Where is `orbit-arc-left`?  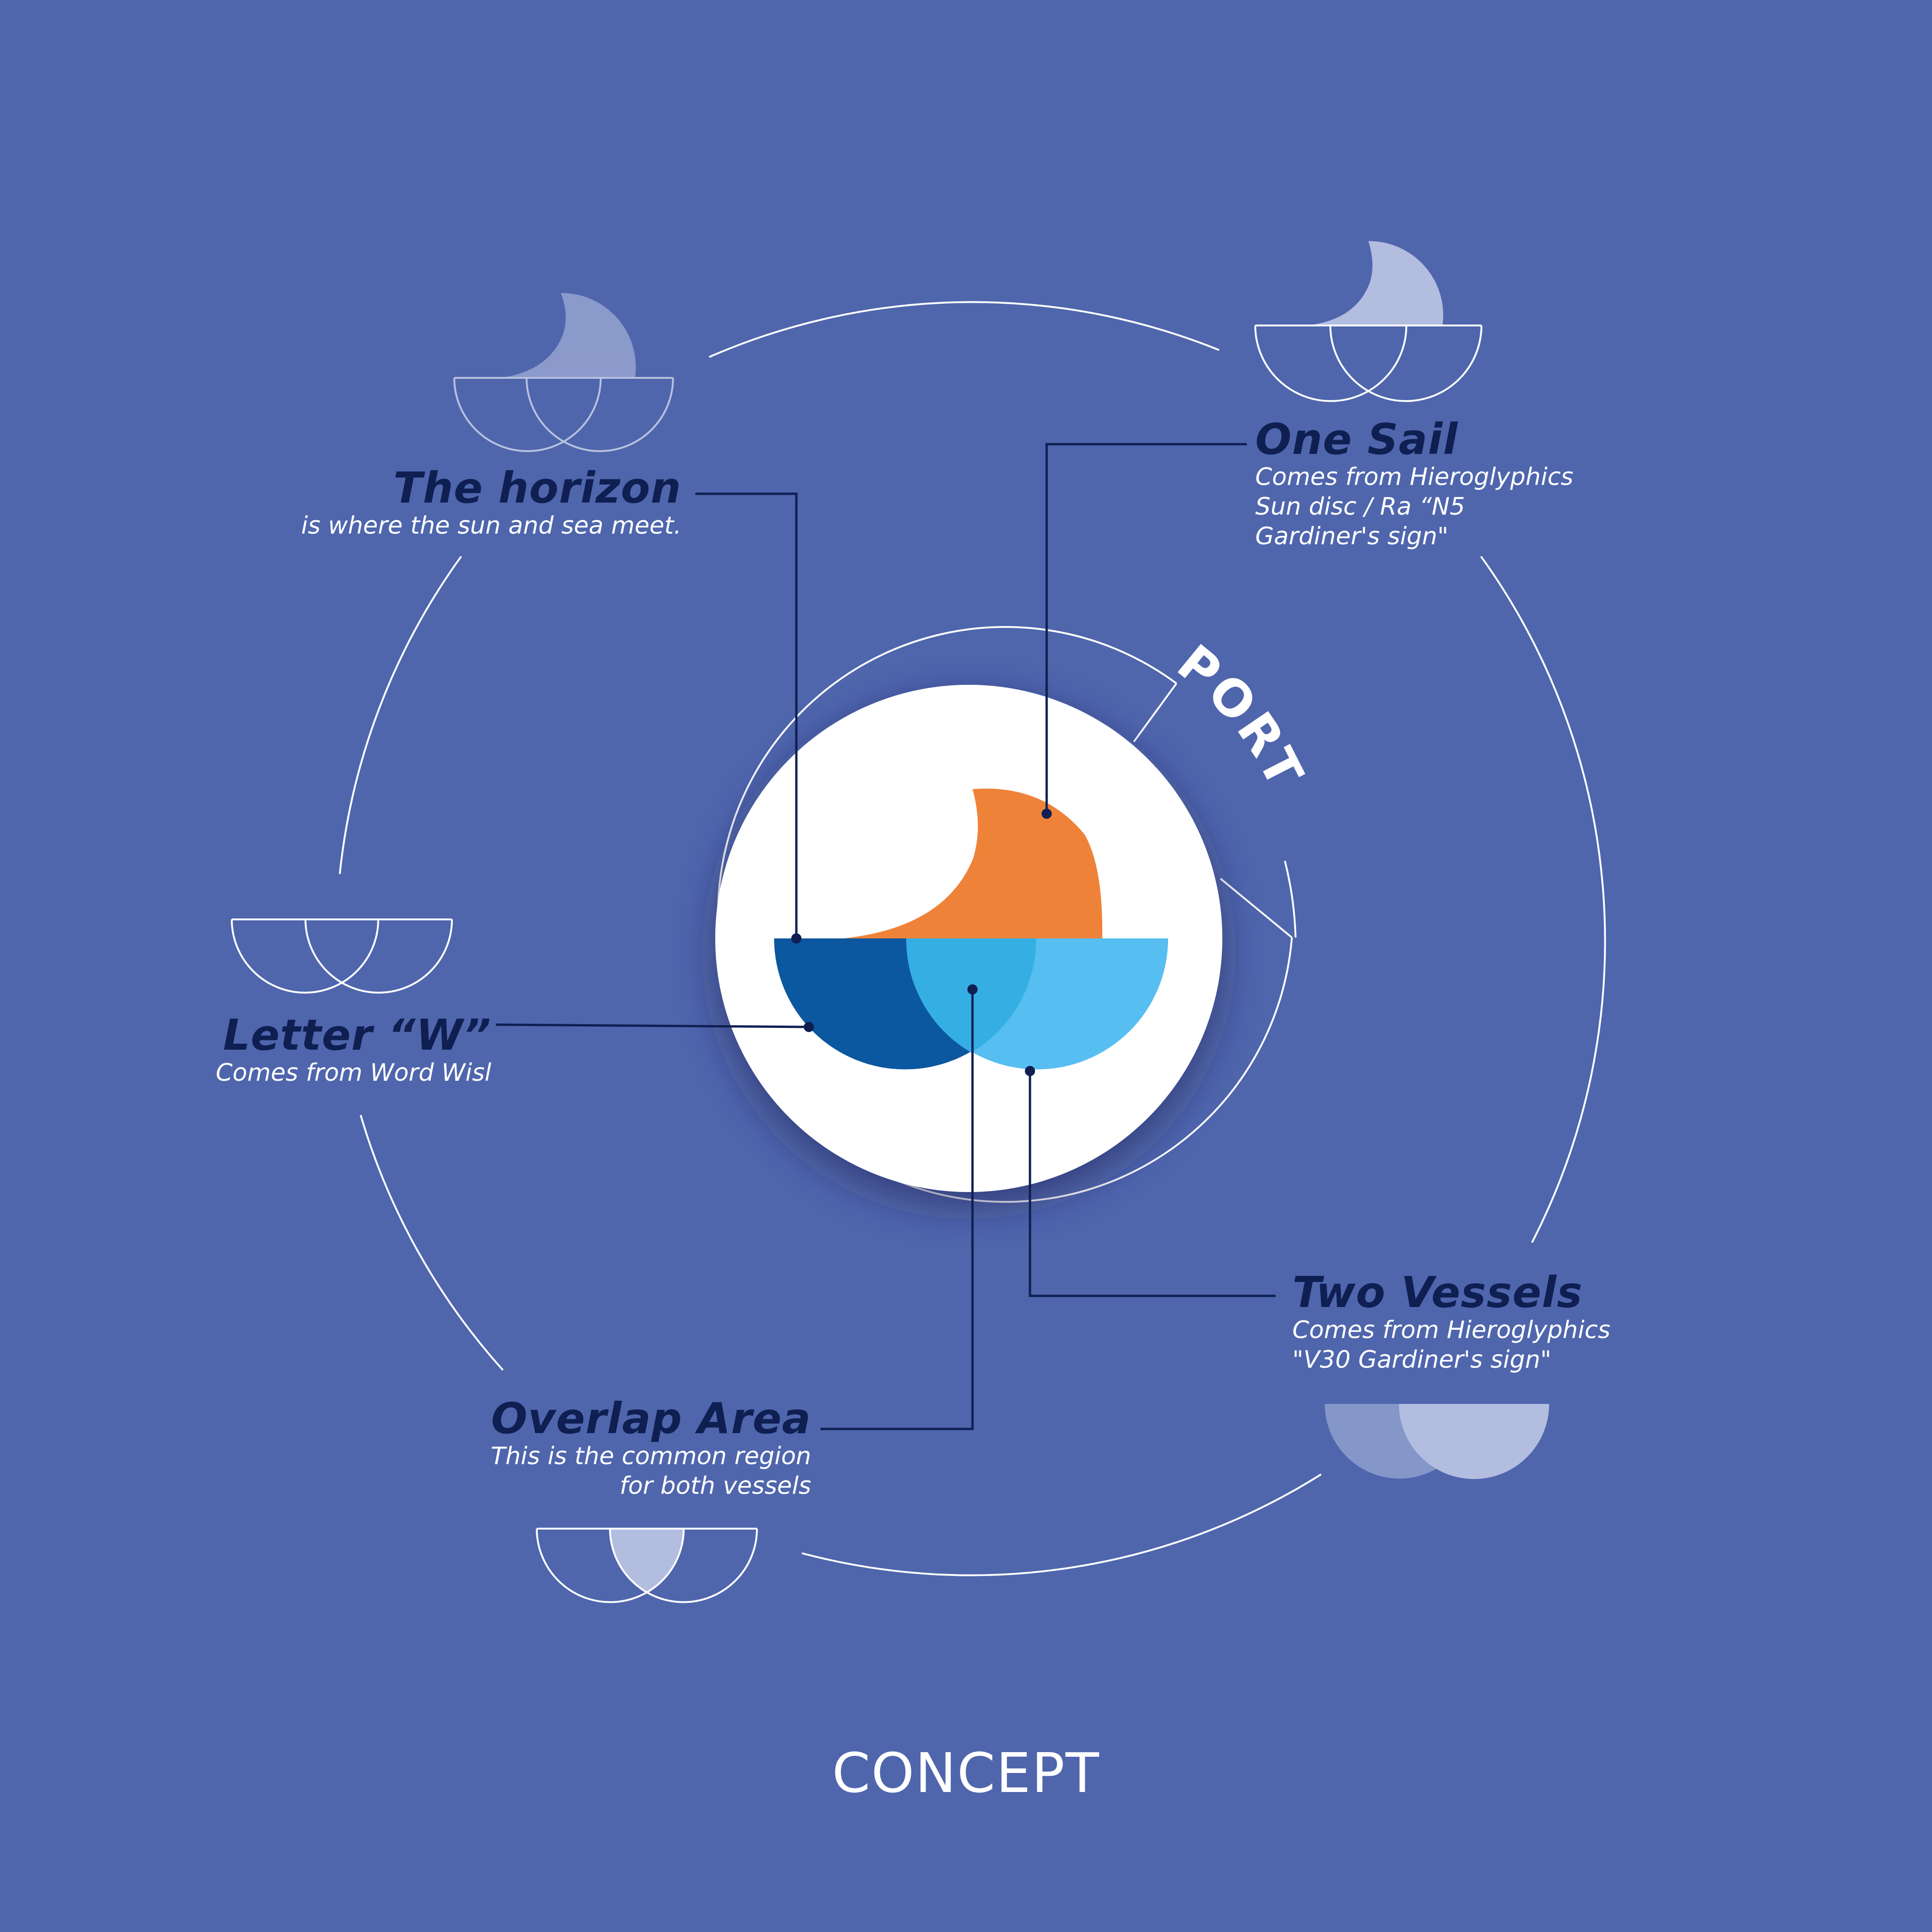 orbit-arc-left is located at coordinates (400, 715).